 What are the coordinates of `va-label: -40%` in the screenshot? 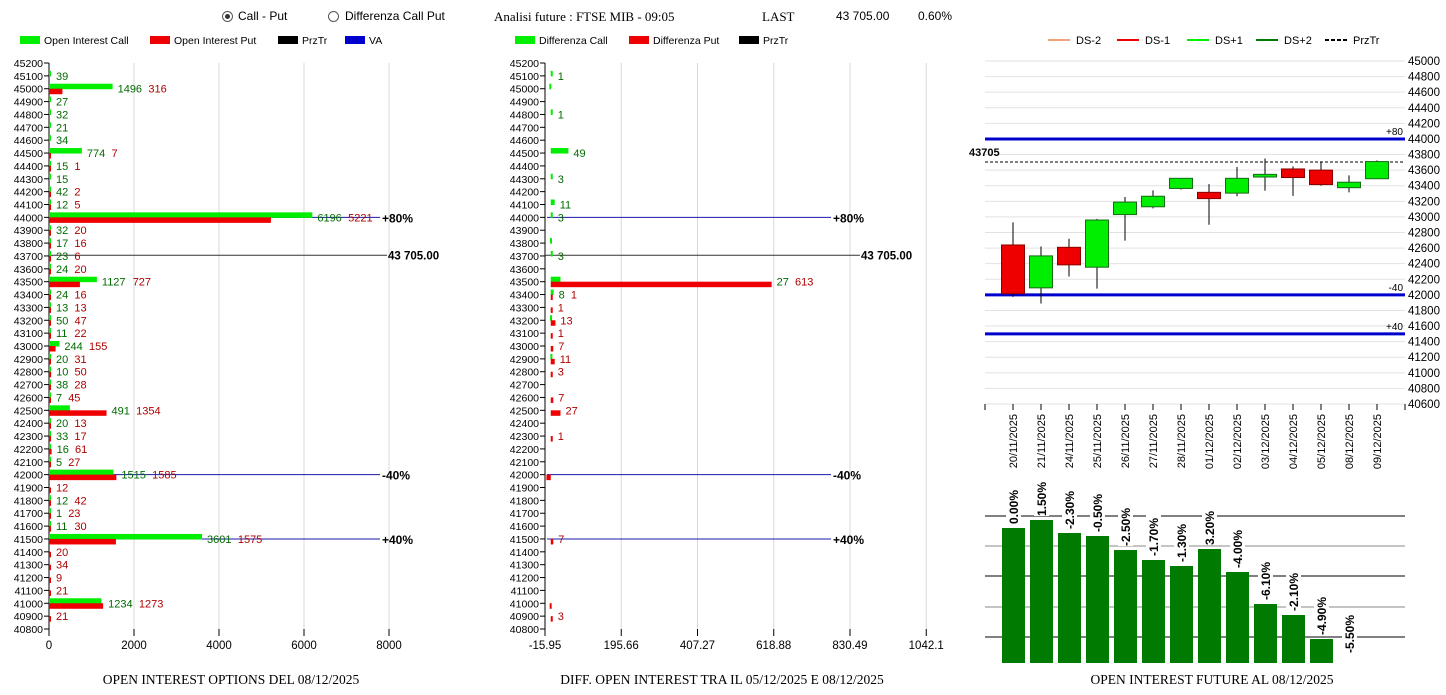 It's located at (847, 476).